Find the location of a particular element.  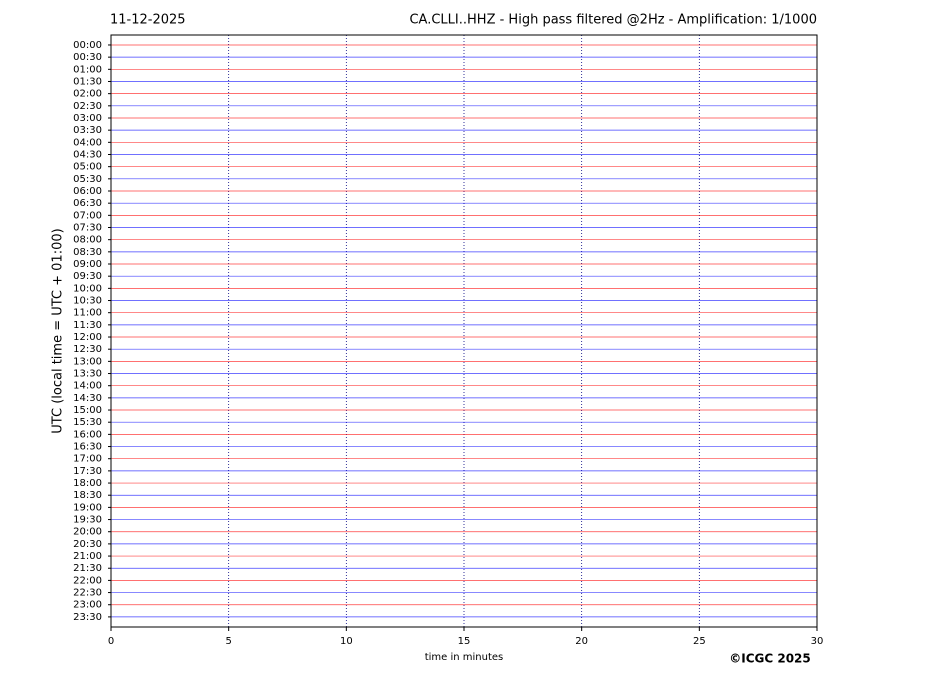

y-tick-label: 01:00 is located at coordinates (87, 69).